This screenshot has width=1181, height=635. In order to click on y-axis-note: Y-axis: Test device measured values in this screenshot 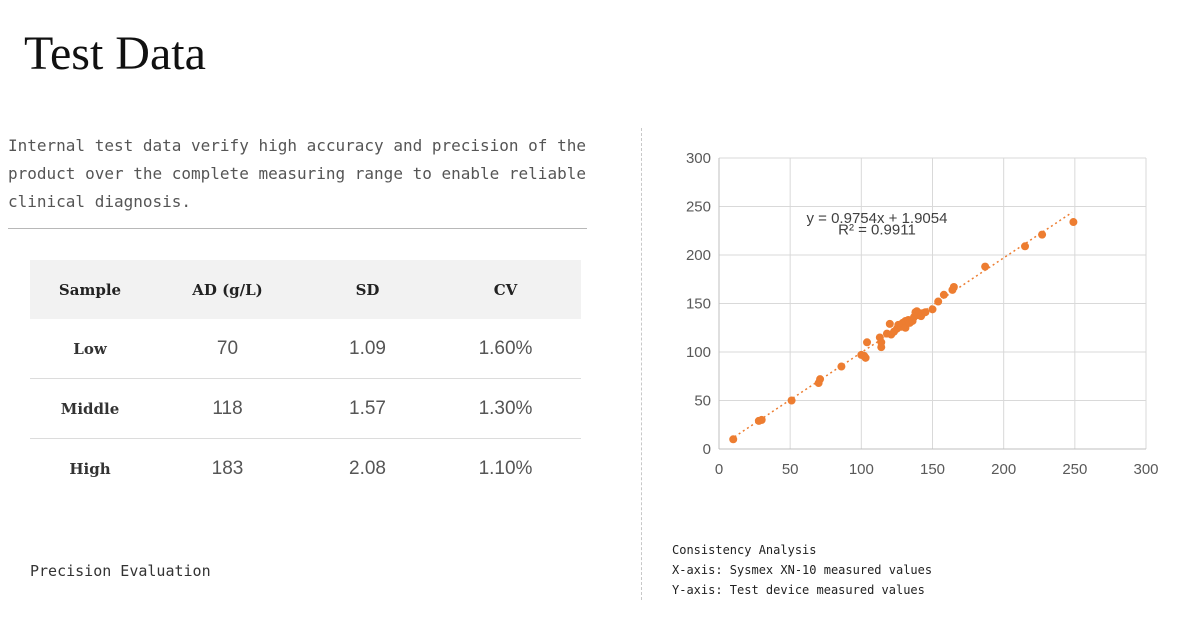, I will do `click(798, 590)`.